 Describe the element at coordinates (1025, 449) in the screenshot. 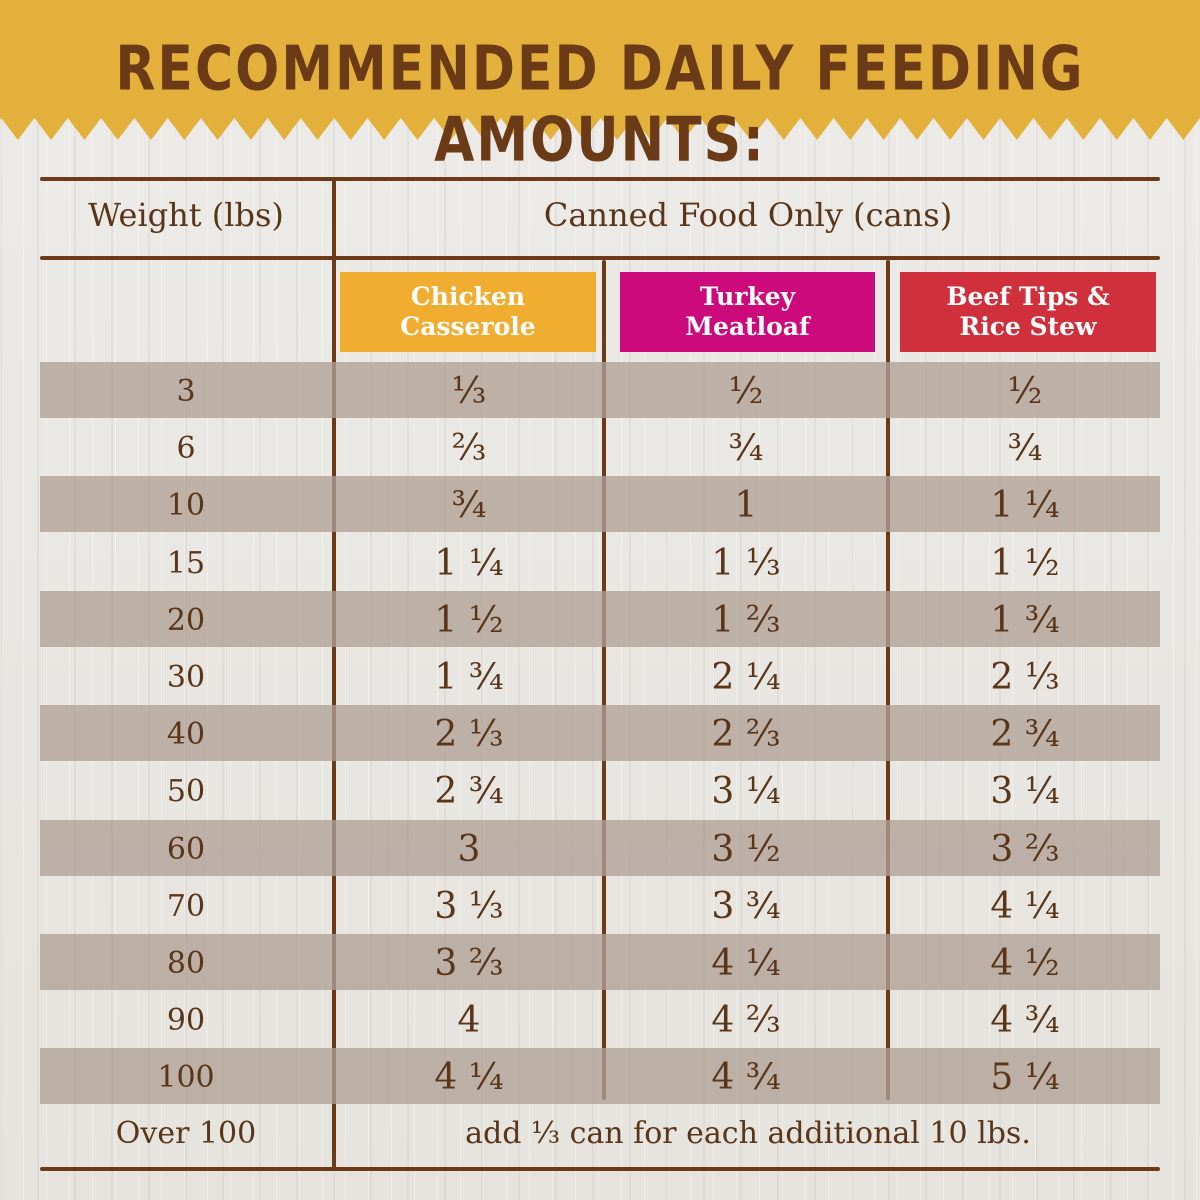

I see `beef-amount-cell: ¾` at that location.